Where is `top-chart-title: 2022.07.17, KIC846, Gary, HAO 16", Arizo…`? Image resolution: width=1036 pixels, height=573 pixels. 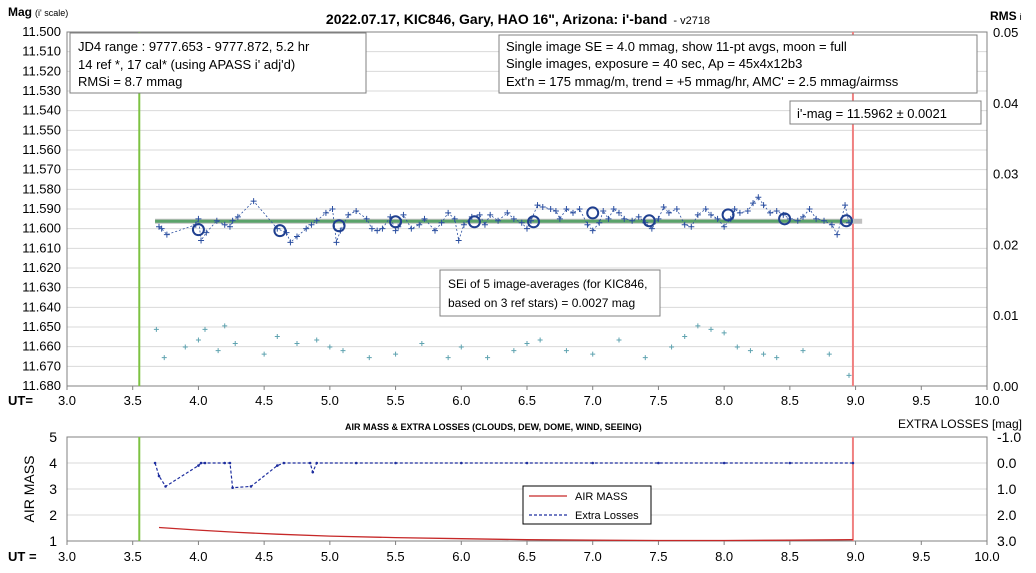 top-chart-title: 2022.07.17, KIC846, Gary, HAO 16", Arizo… is located at coordinates (518, 19).